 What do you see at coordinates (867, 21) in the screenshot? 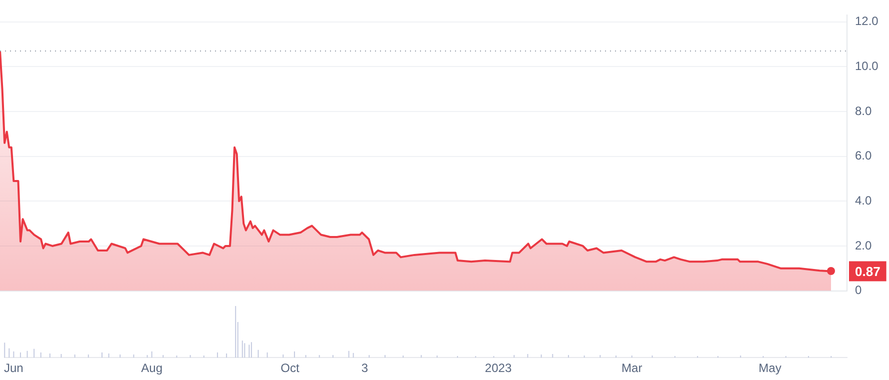
I see `y-tick-label: 12.0` at bounding box center [867, 21].